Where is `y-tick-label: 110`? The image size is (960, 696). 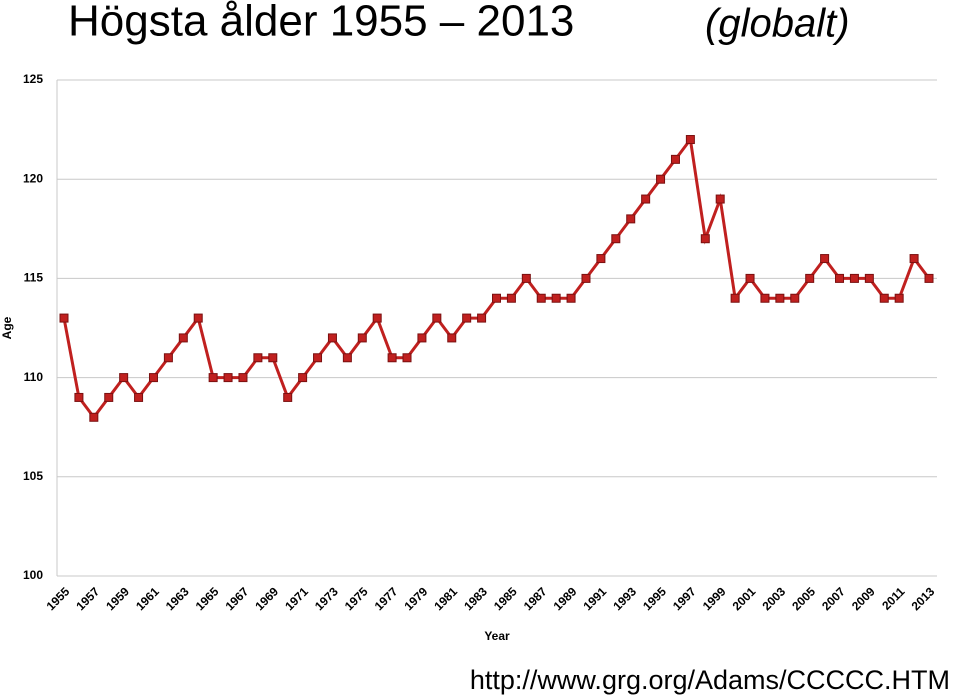 y-tick-label: 110 is located at coordinates (34, 377).